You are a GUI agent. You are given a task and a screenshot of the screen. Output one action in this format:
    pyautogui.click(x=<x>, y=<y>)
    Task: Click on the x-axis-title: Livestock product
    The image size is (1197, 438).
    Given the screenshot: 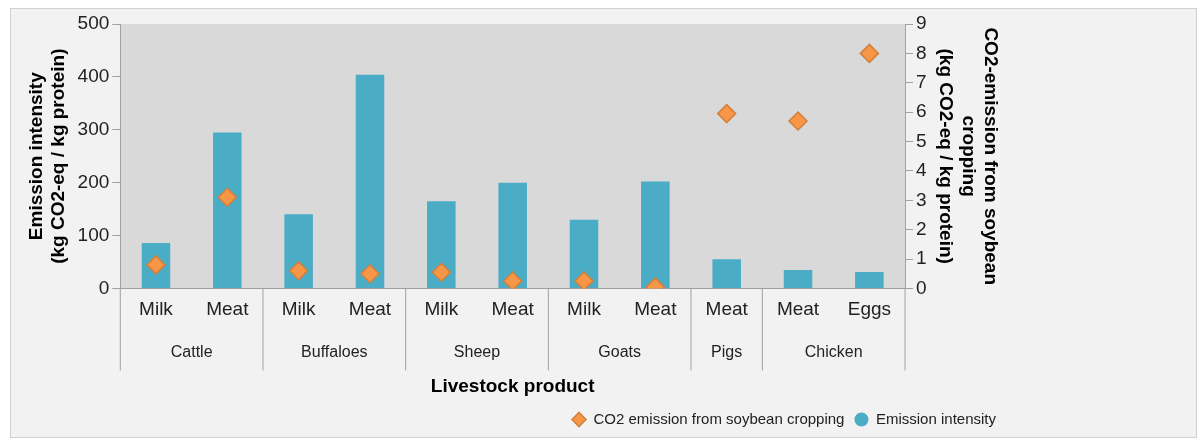 What is the action you would take?
    pyautogui.click(x=513, y=385)
    